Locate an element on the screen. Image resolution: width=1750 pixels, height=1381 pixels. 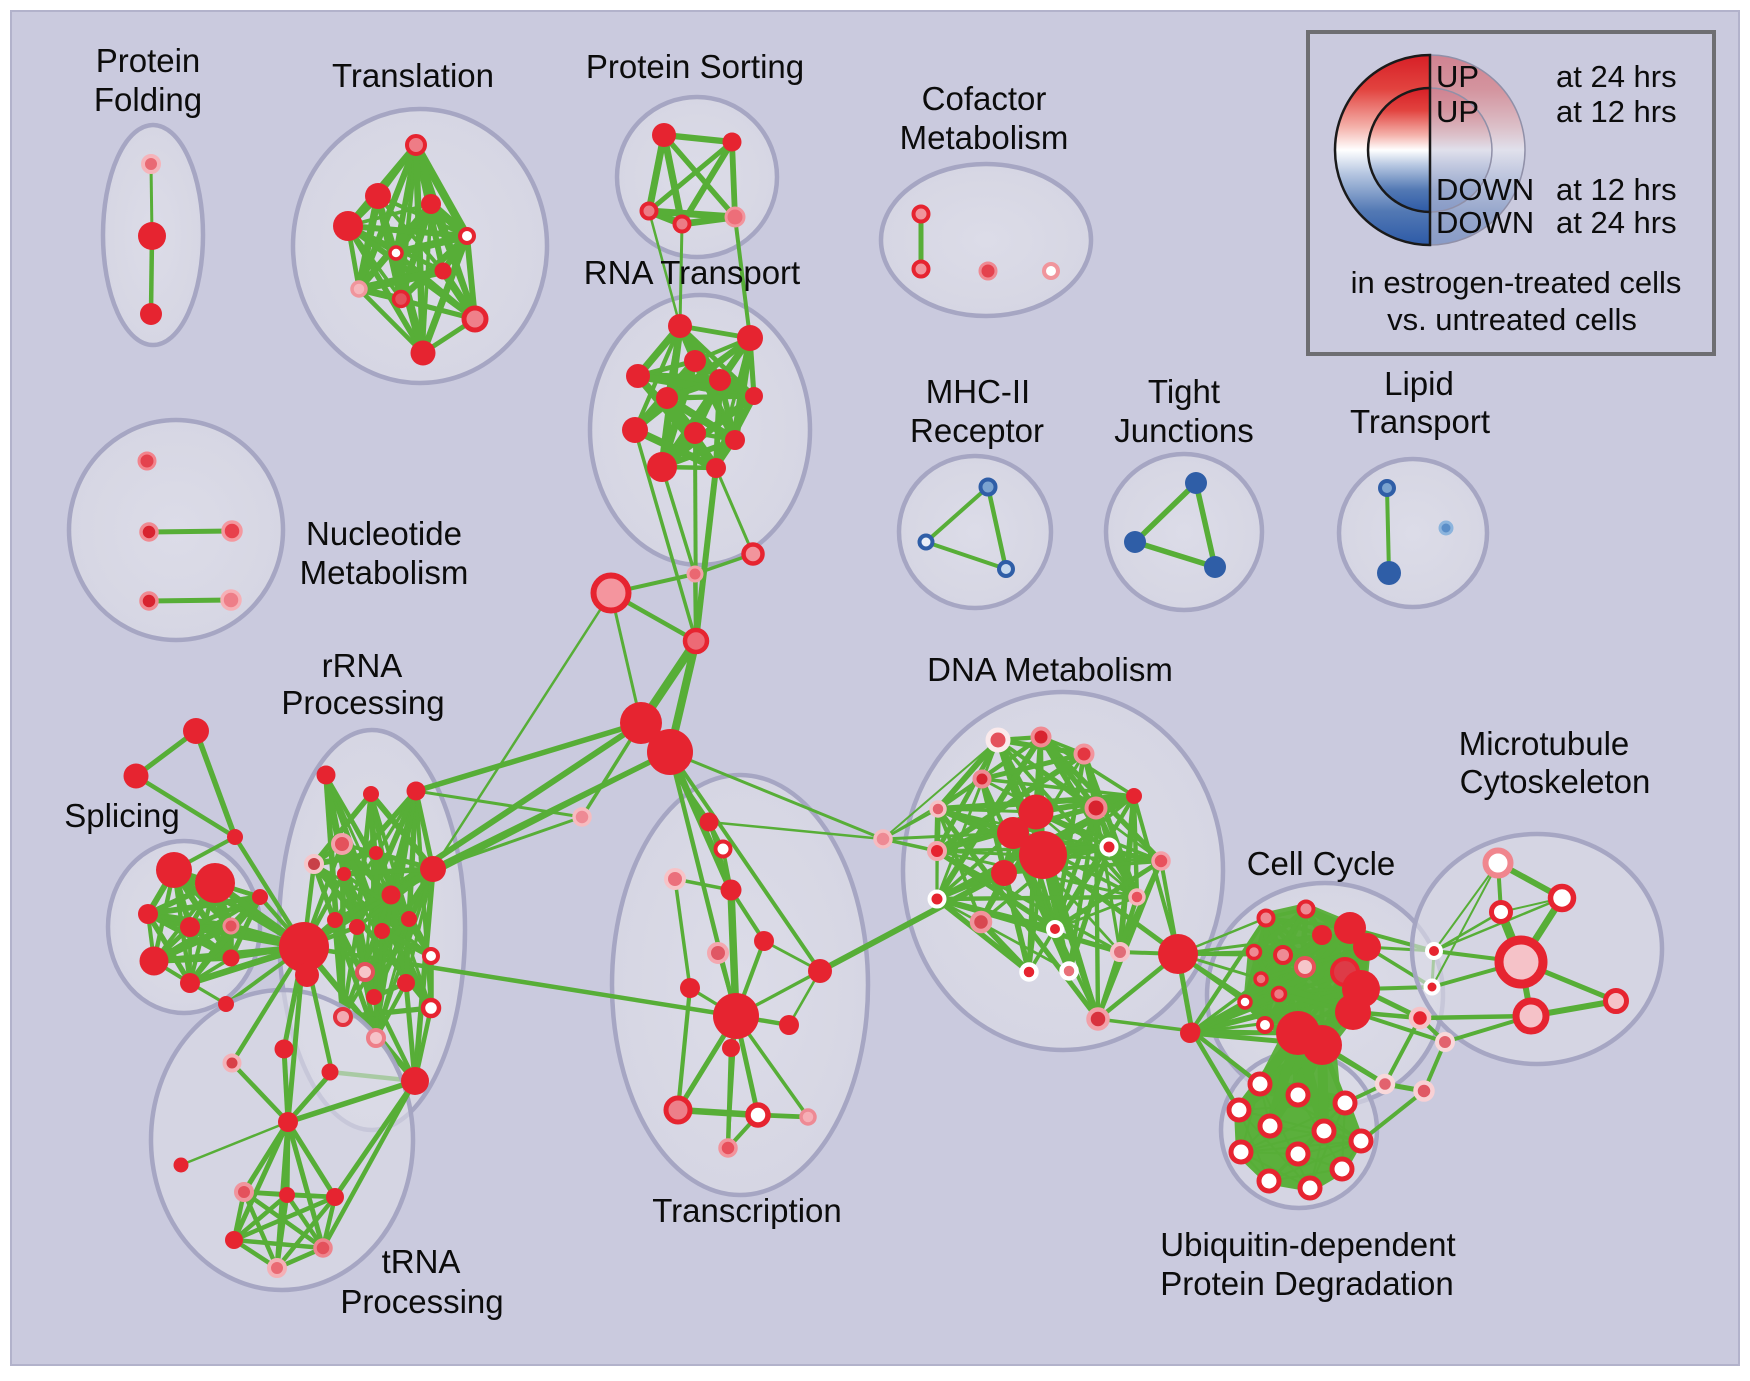
svg-text: Folding is located at coordinates (148, 99).